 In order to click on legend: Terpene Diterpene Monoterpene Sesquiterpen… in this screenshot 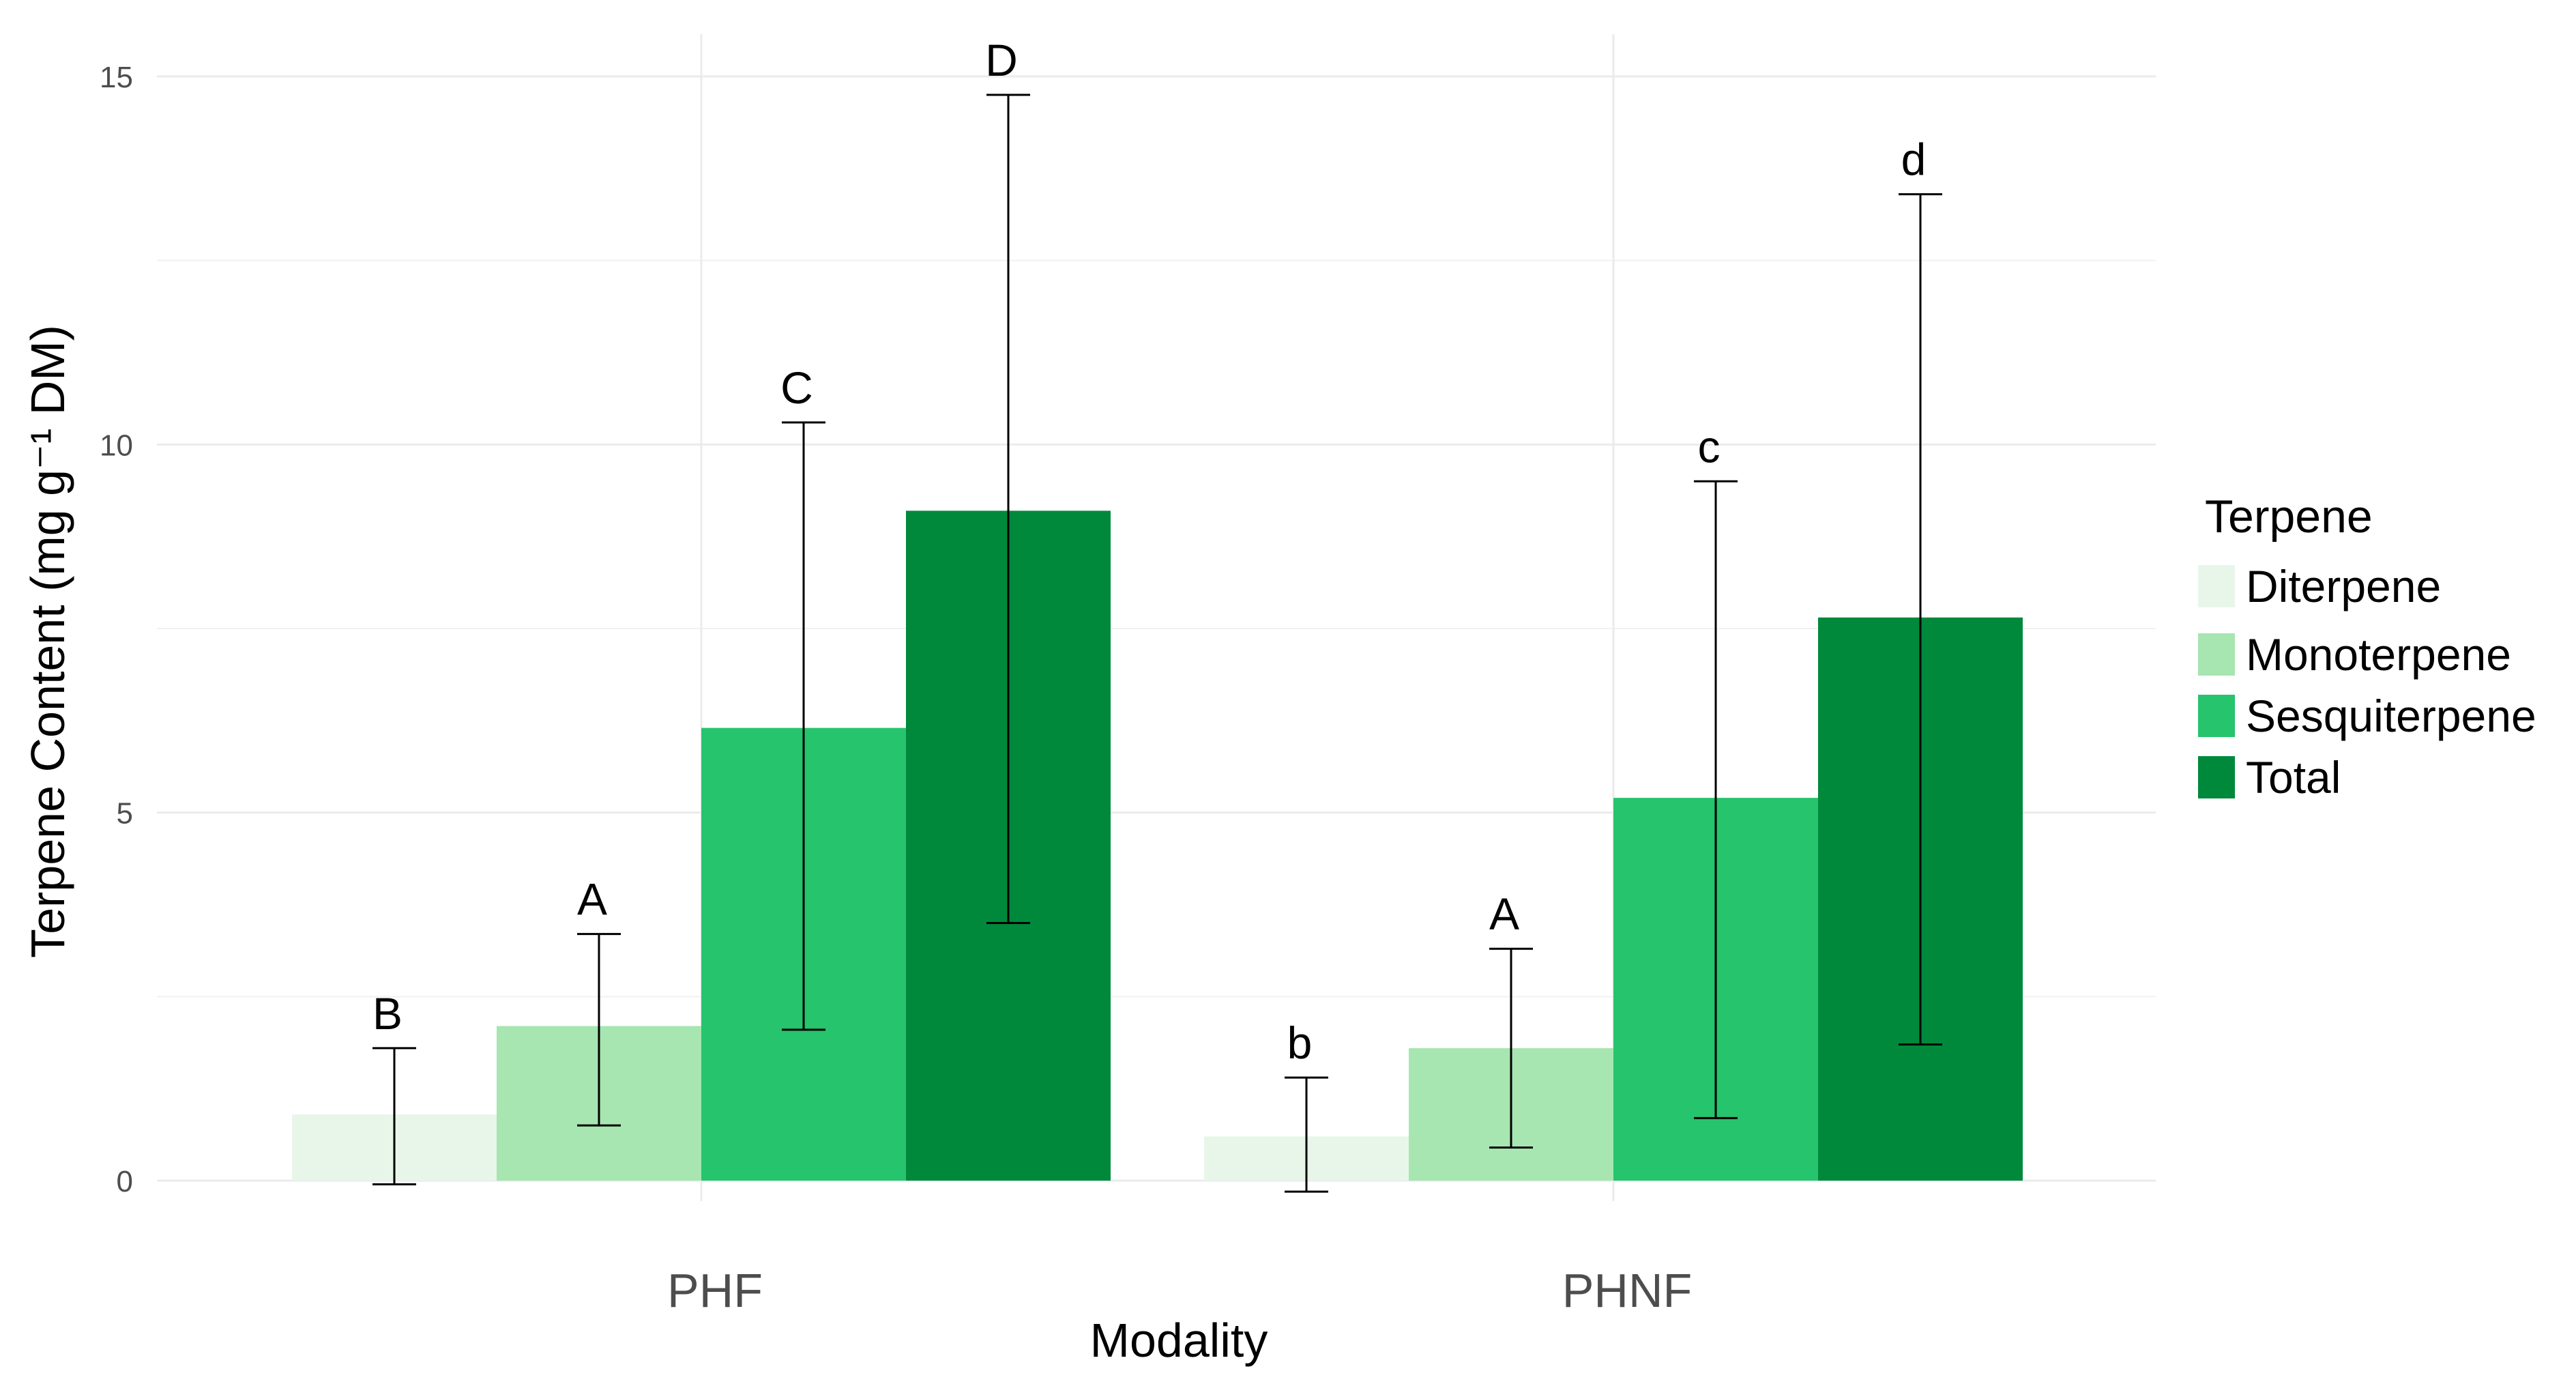, I will do `click(2367, 647)`.